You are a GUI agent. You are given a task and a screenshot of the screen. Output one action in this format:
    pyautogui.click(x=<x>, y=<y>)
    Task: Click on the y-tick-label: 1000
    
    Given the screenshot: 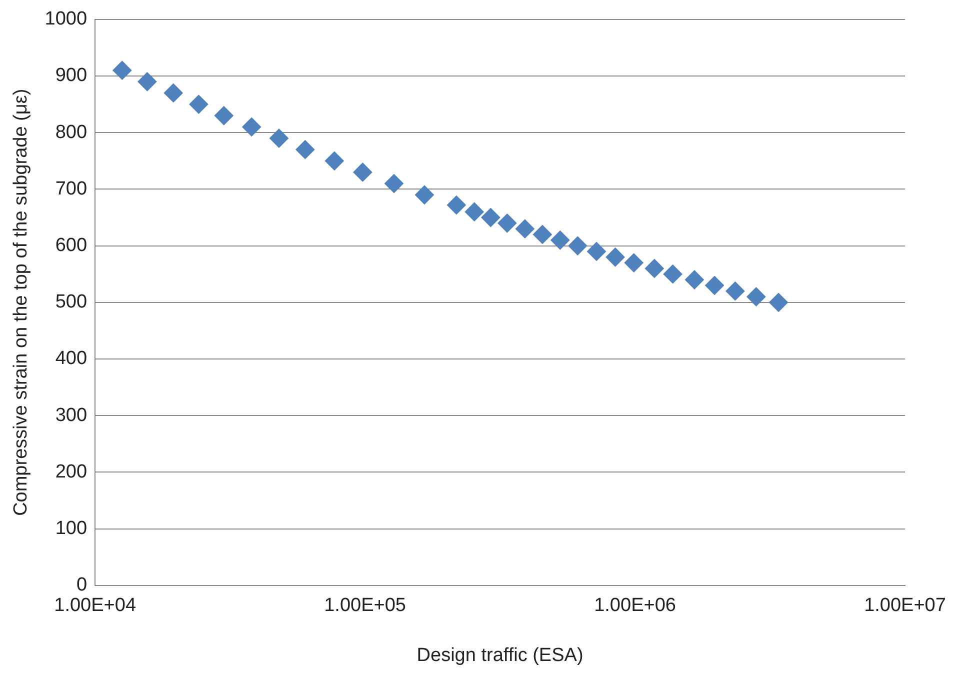 What is the action you would take?
    pyautogui.click(x=66, y=19)
    